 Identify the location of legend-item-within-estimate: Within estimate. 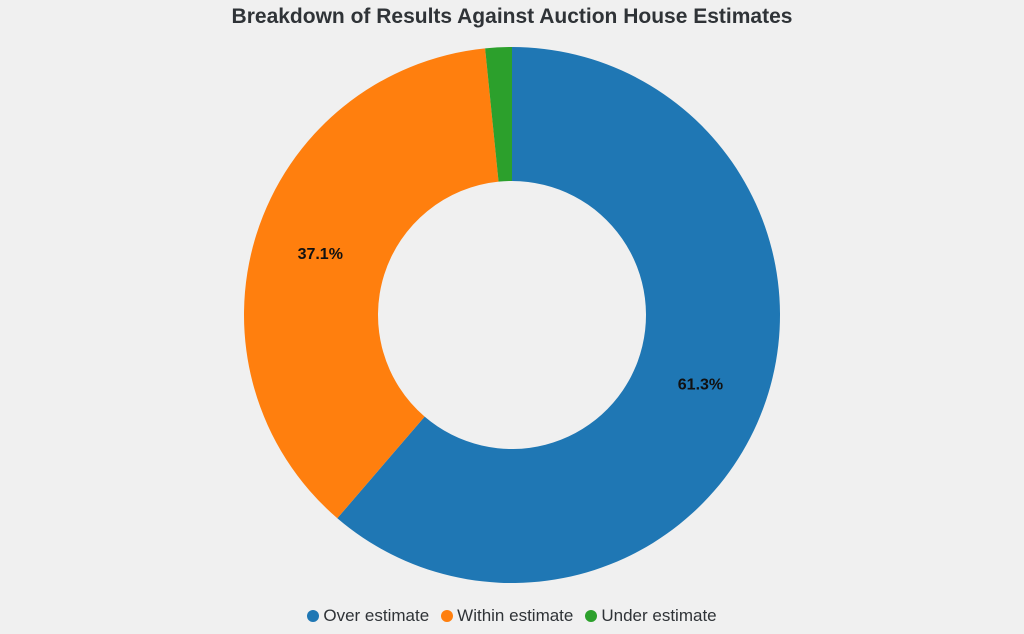
(507, 616).